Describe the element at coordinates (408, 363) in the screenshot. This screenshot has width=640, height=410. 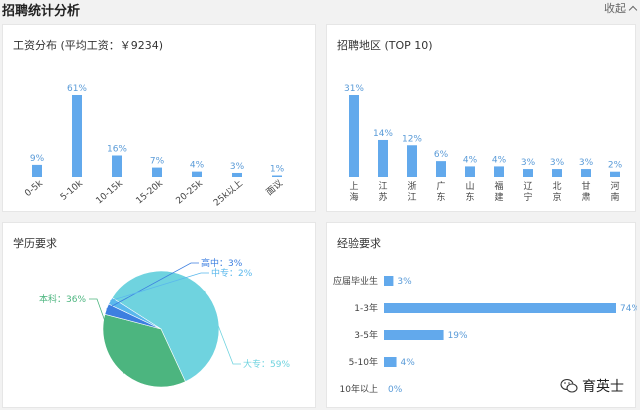
I see `experience-value-label: 4%` at that location.